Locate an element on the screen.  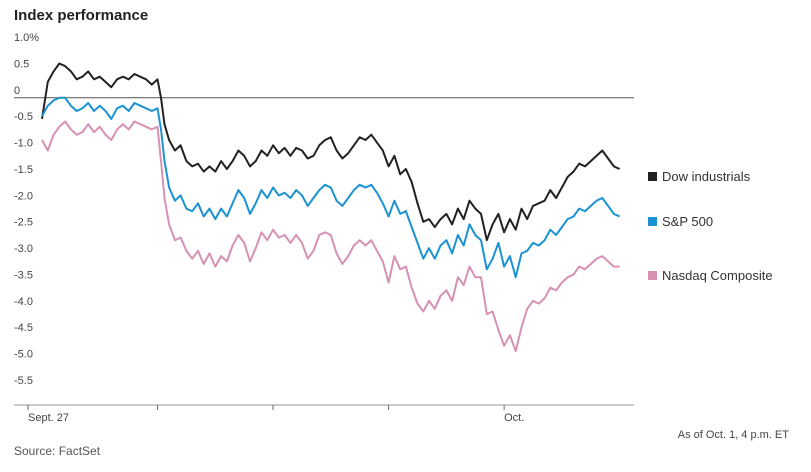
y-tick-label: 0.5 is located at coordinates (21, 64).